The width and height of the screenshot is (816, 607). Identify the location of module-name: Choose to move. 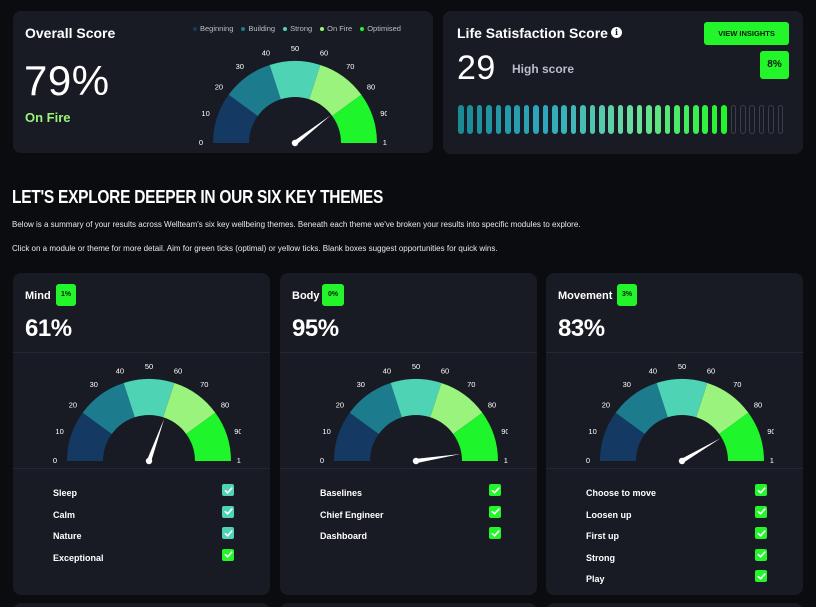
(621, 493).